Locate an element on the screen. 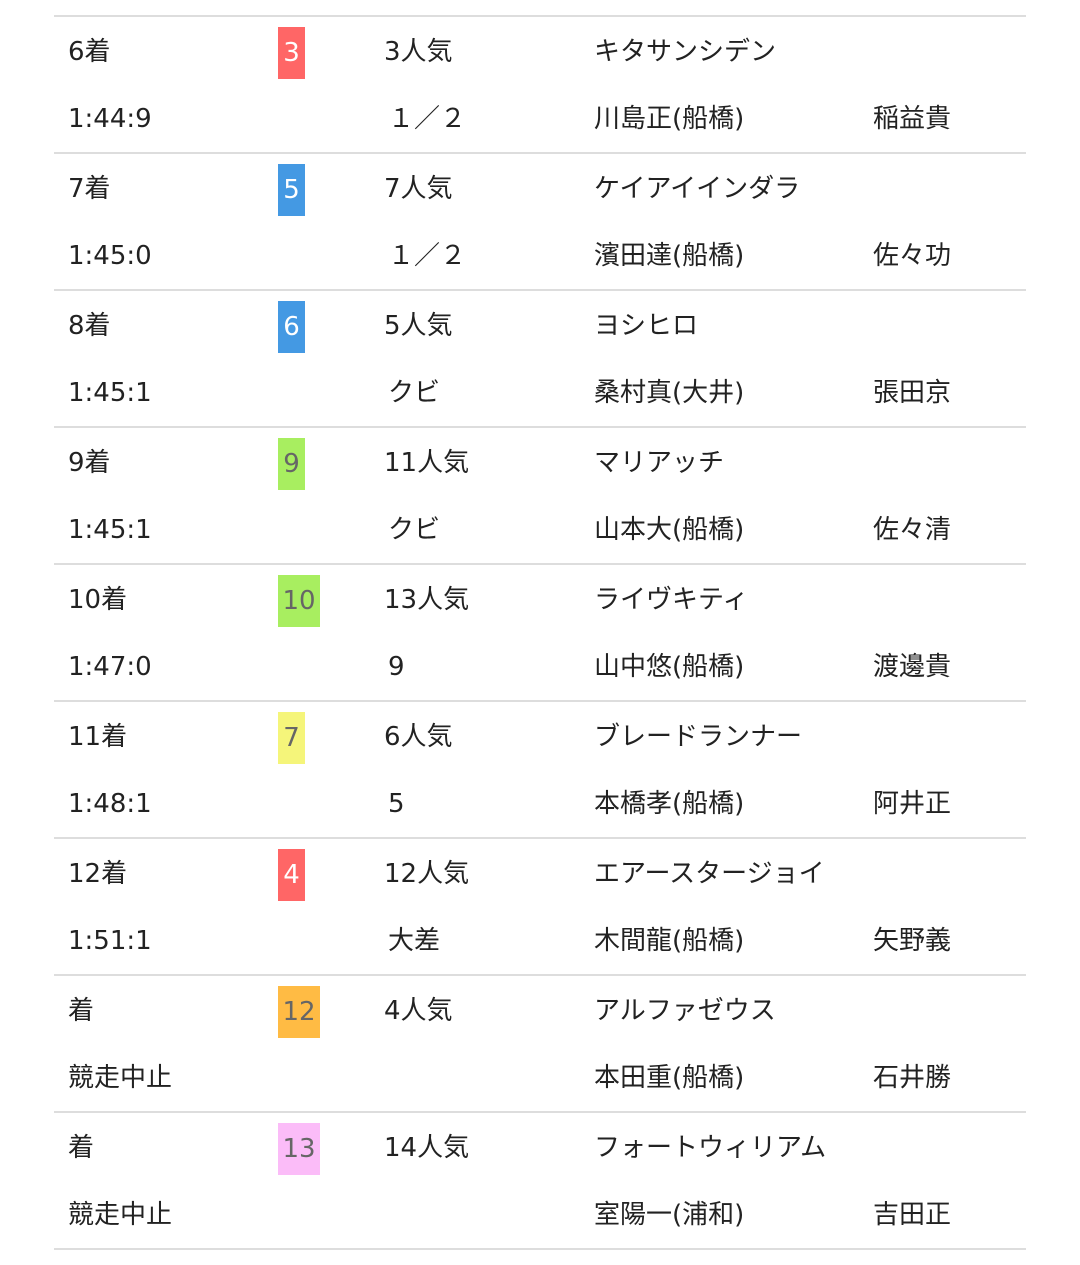 The image size is (1080, 1265). result-row: 12着 1:51:1 12人気大差 エアースタージョイ 木間龍(船橋) 矢野義 4 is located at coordinates (540, 907).